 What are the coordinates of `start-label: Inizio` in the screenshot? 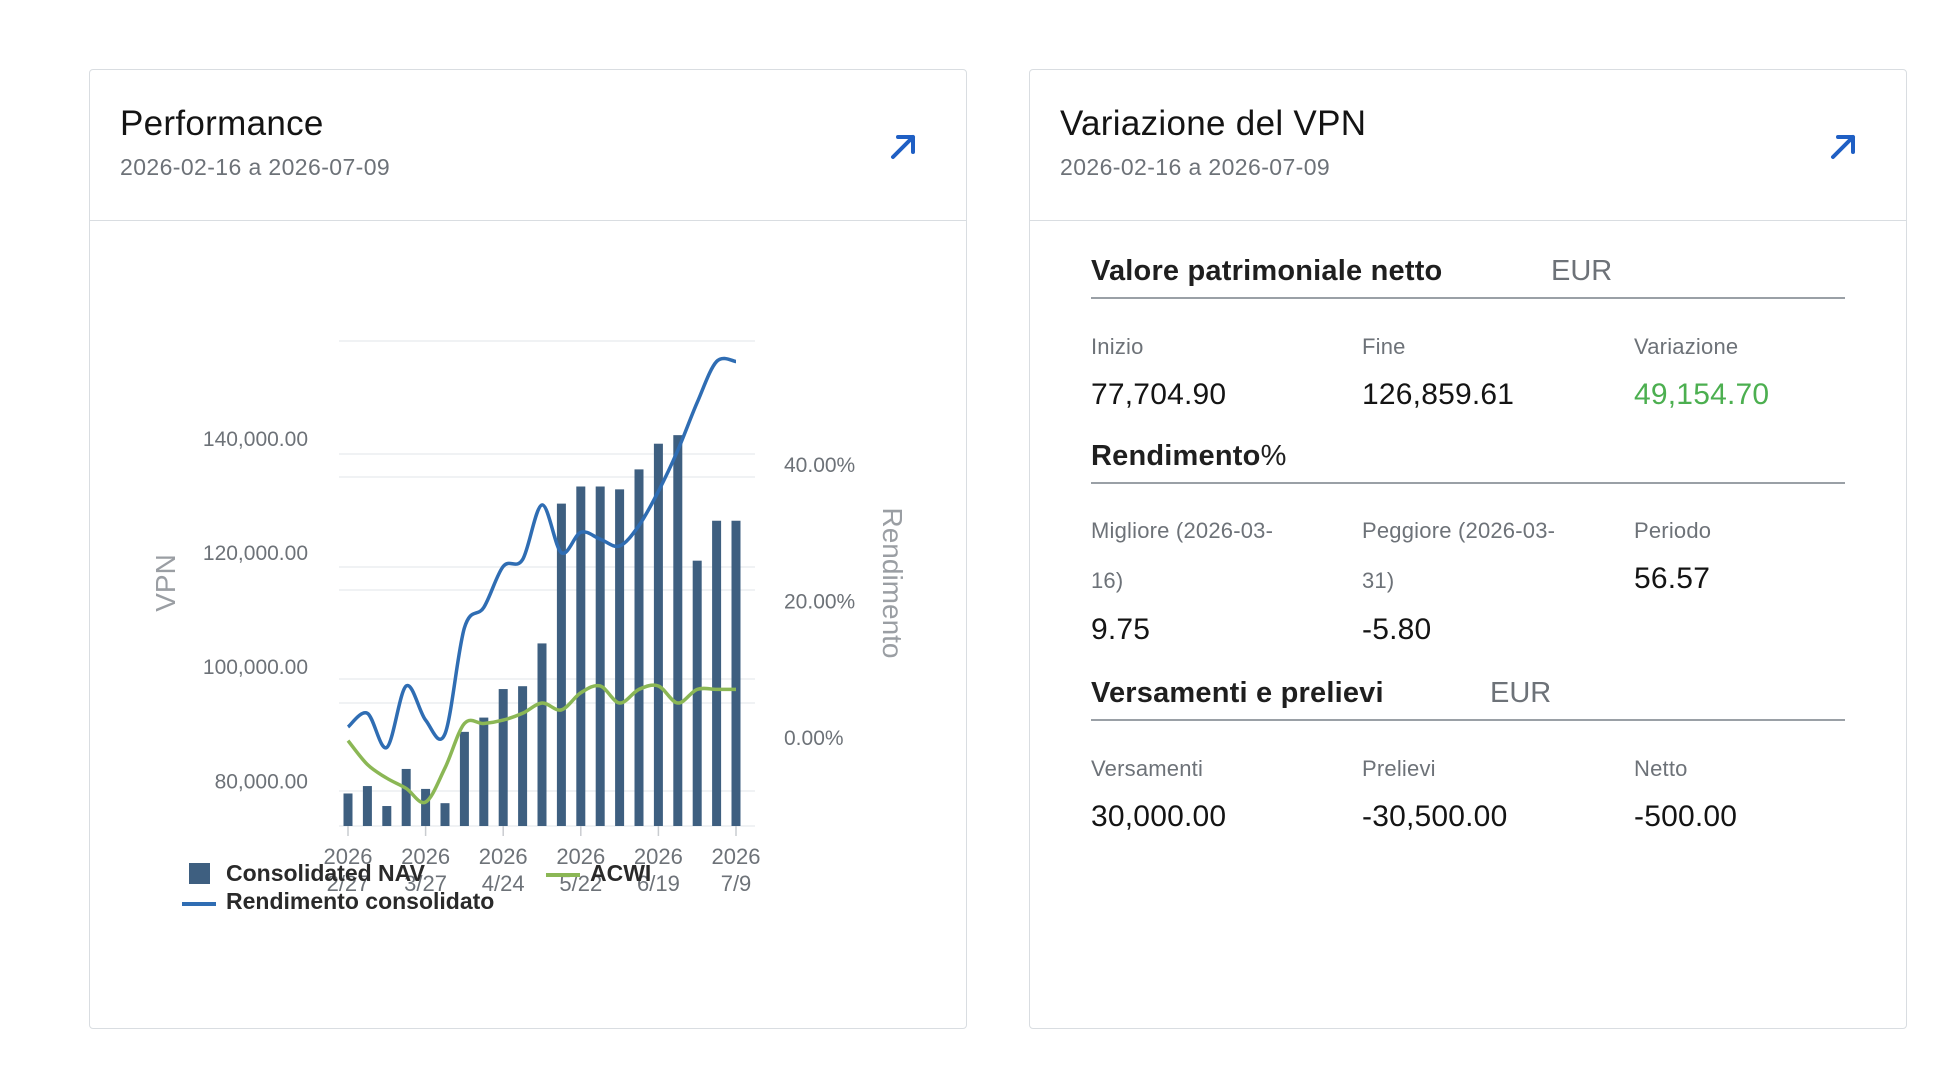 It's located at (1117, 346).